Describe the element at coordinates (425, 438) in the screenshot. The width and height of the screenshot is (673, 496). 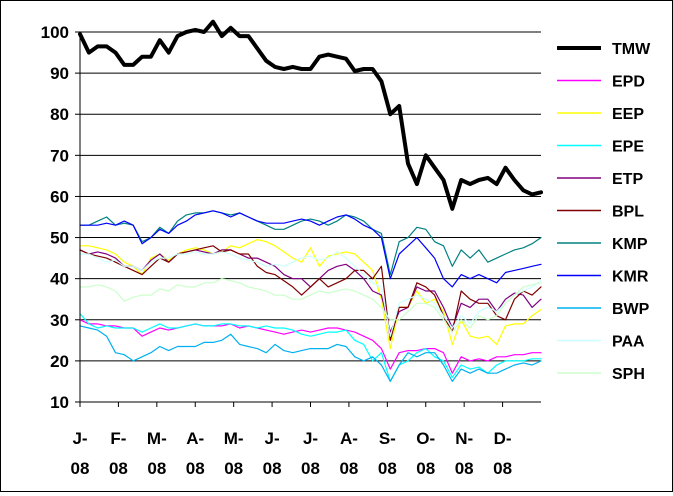
I see `x-tick-label-month: O-` at that location.